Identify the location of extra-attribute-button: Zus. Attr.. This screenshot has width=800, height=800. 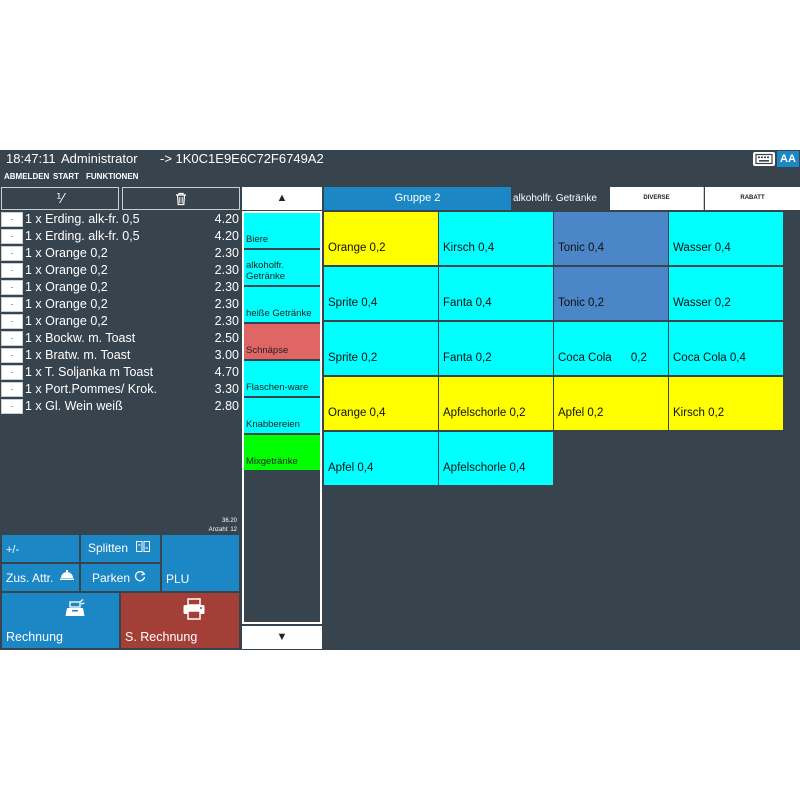
(40, 577).